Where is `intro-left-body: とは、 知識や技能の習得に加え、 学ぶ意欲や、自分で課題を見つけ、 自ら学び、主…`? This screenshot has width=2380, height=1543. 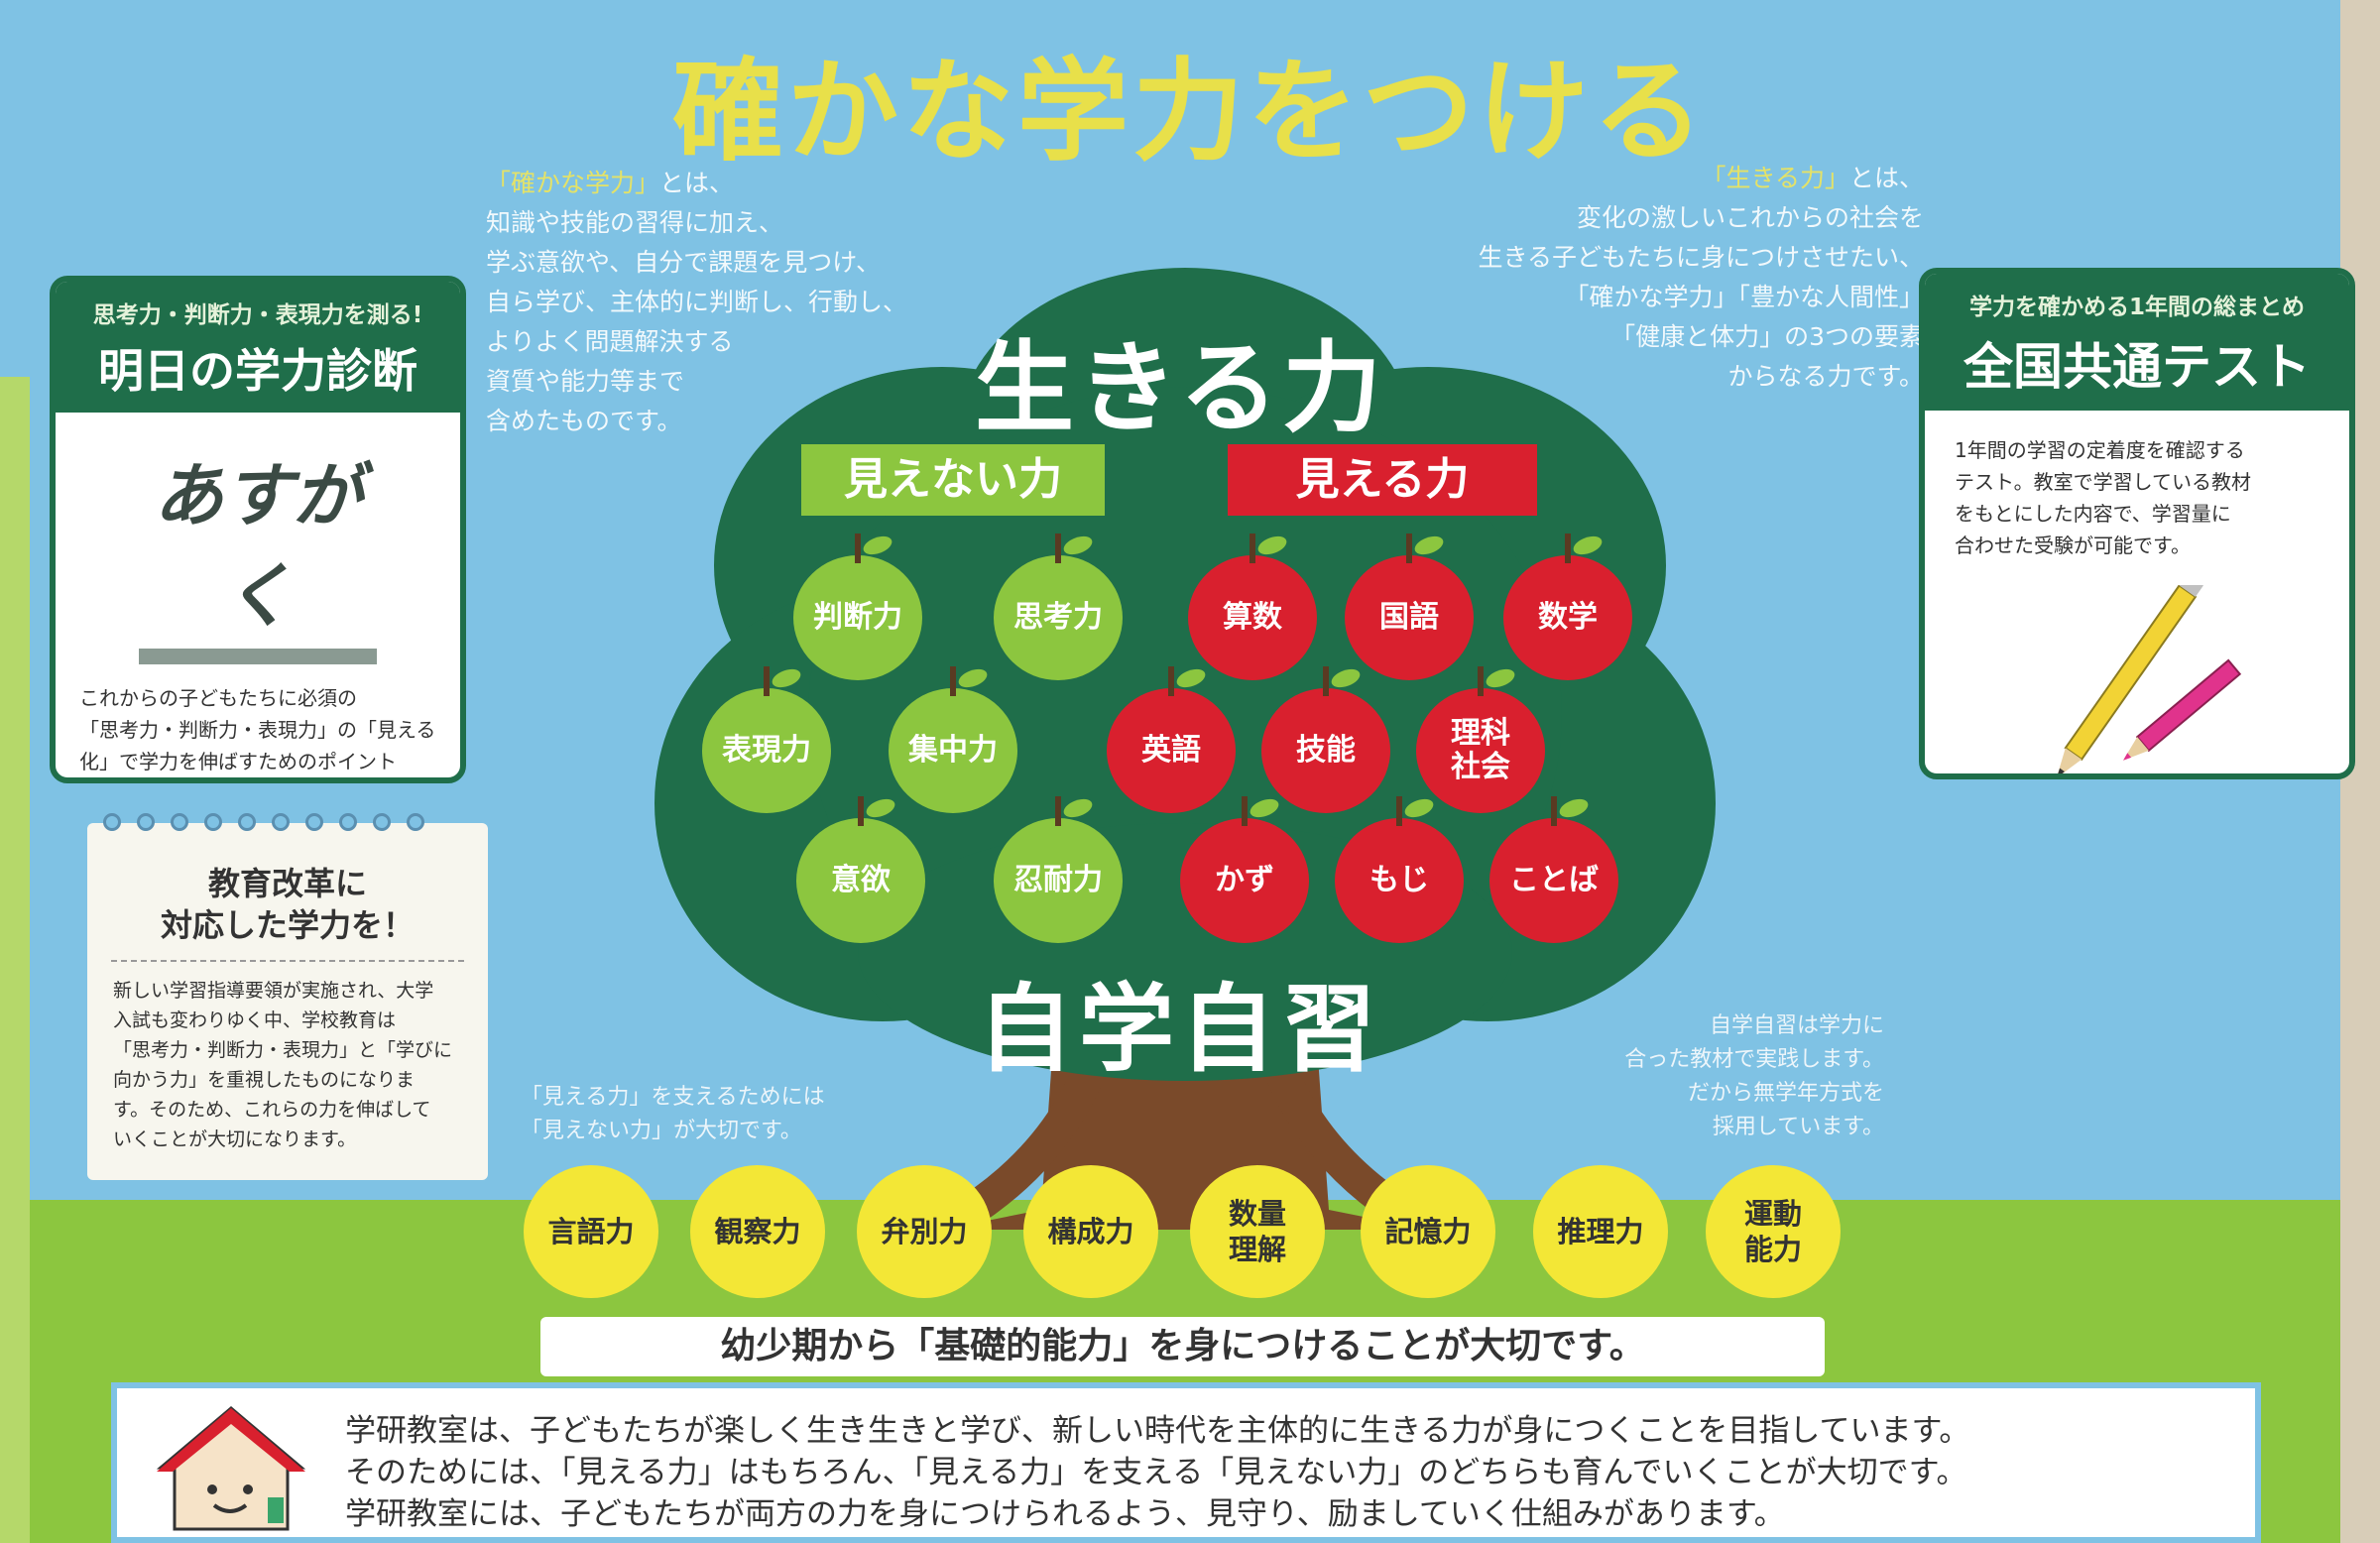 intro-left-body: とは、 知識や技能の習得に加え、 学ぶ意欲や、自分で課題を見つけ、 自ら学び、主… is located at coordinates (697, 302).